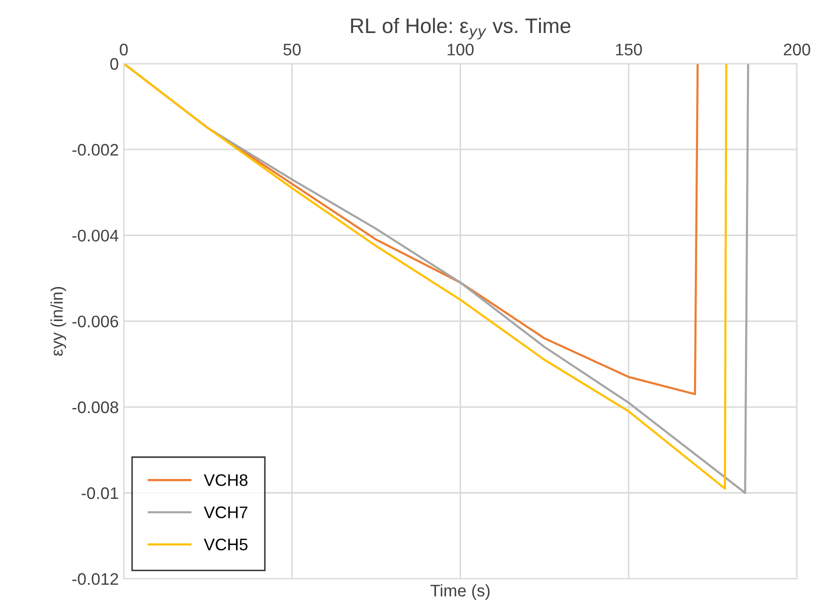 The height and width of the screenshot is (606, 825). What do you see at coordinates (58, 321) in the screenshot?
I see `y-axis-title: εyy (in/in)` at bounding box center [58, 321].